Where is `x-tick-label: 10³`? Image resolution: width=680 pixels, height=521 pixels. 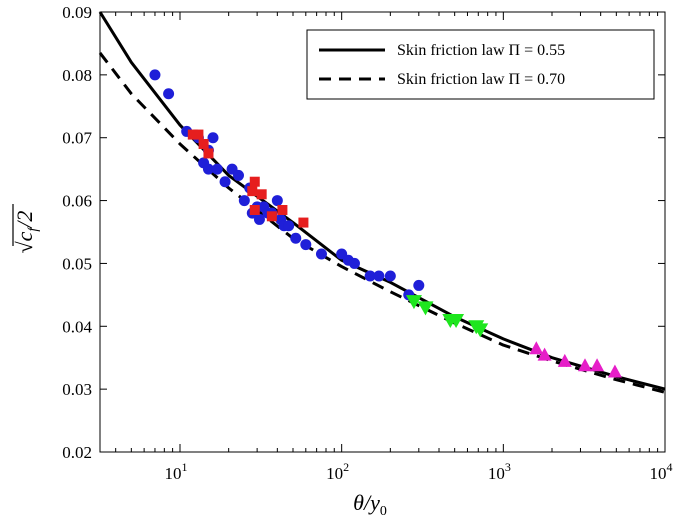 x-tick-label: 10³ is located at coordinates (499, 471).